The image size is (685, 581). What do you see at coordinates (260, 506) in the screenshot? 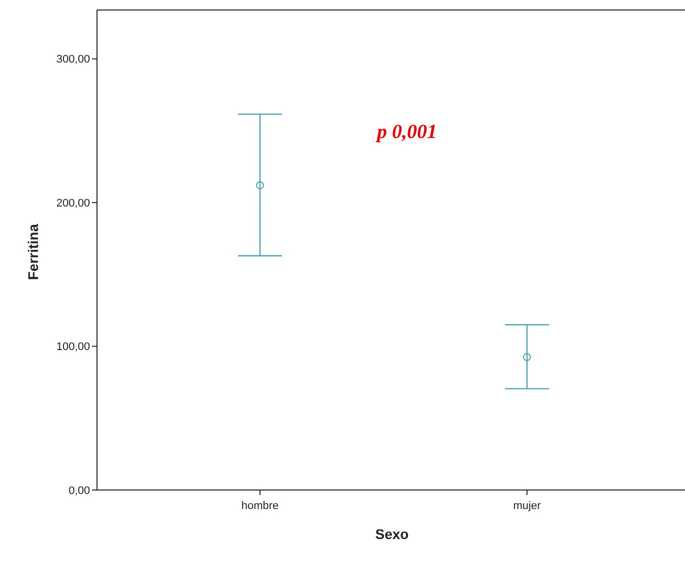
I see `x-tick-label: hombre` at bounding box center [260, 506].